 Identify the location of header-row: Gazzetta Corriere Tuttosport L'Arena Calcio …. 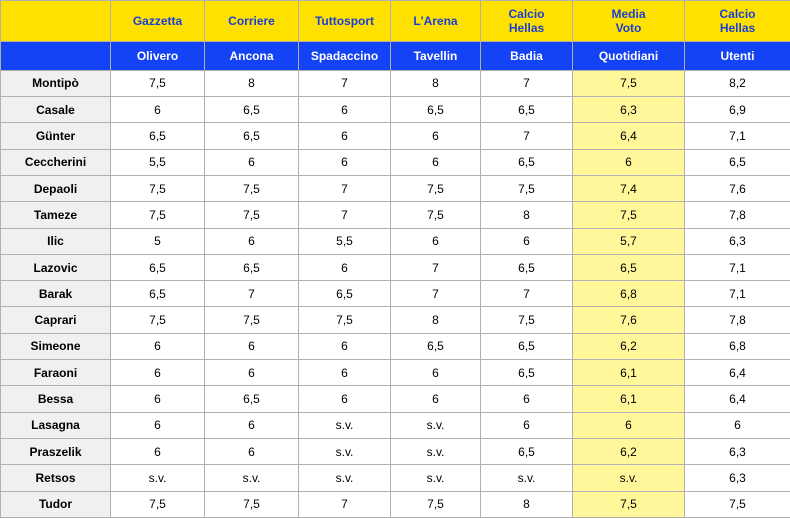
(395, 21).